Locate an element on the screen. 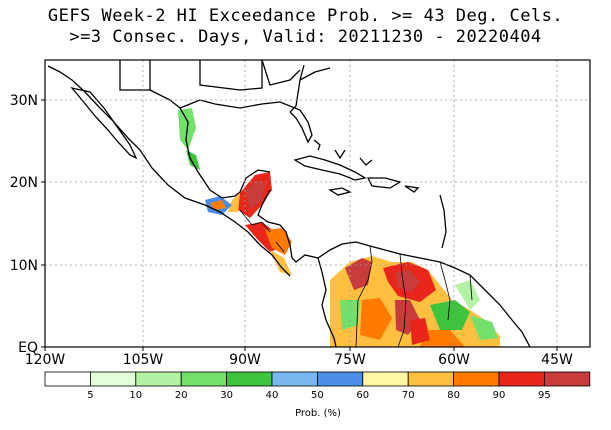  legend-tick-label: 95 is located at coordinates (544, 395).